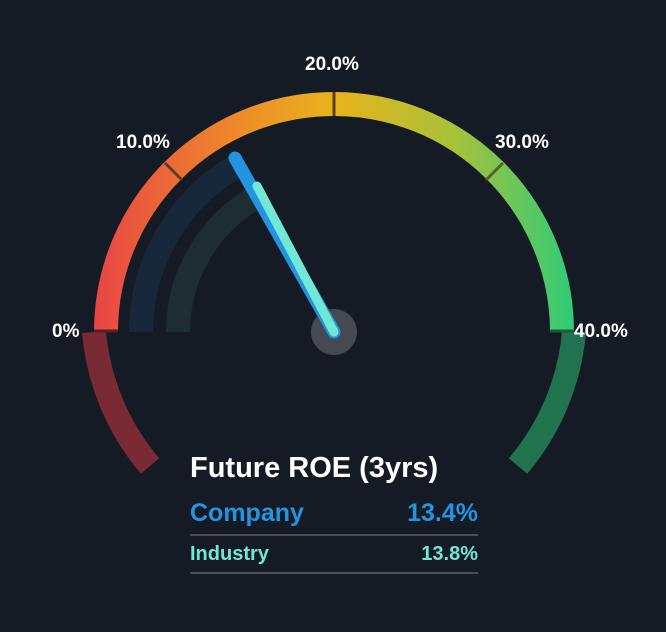 This screenshot has width=666, height=632. Describe the element at coordinates (229, 553) in the screenshot. I see `industry-label: Industry` at that location.